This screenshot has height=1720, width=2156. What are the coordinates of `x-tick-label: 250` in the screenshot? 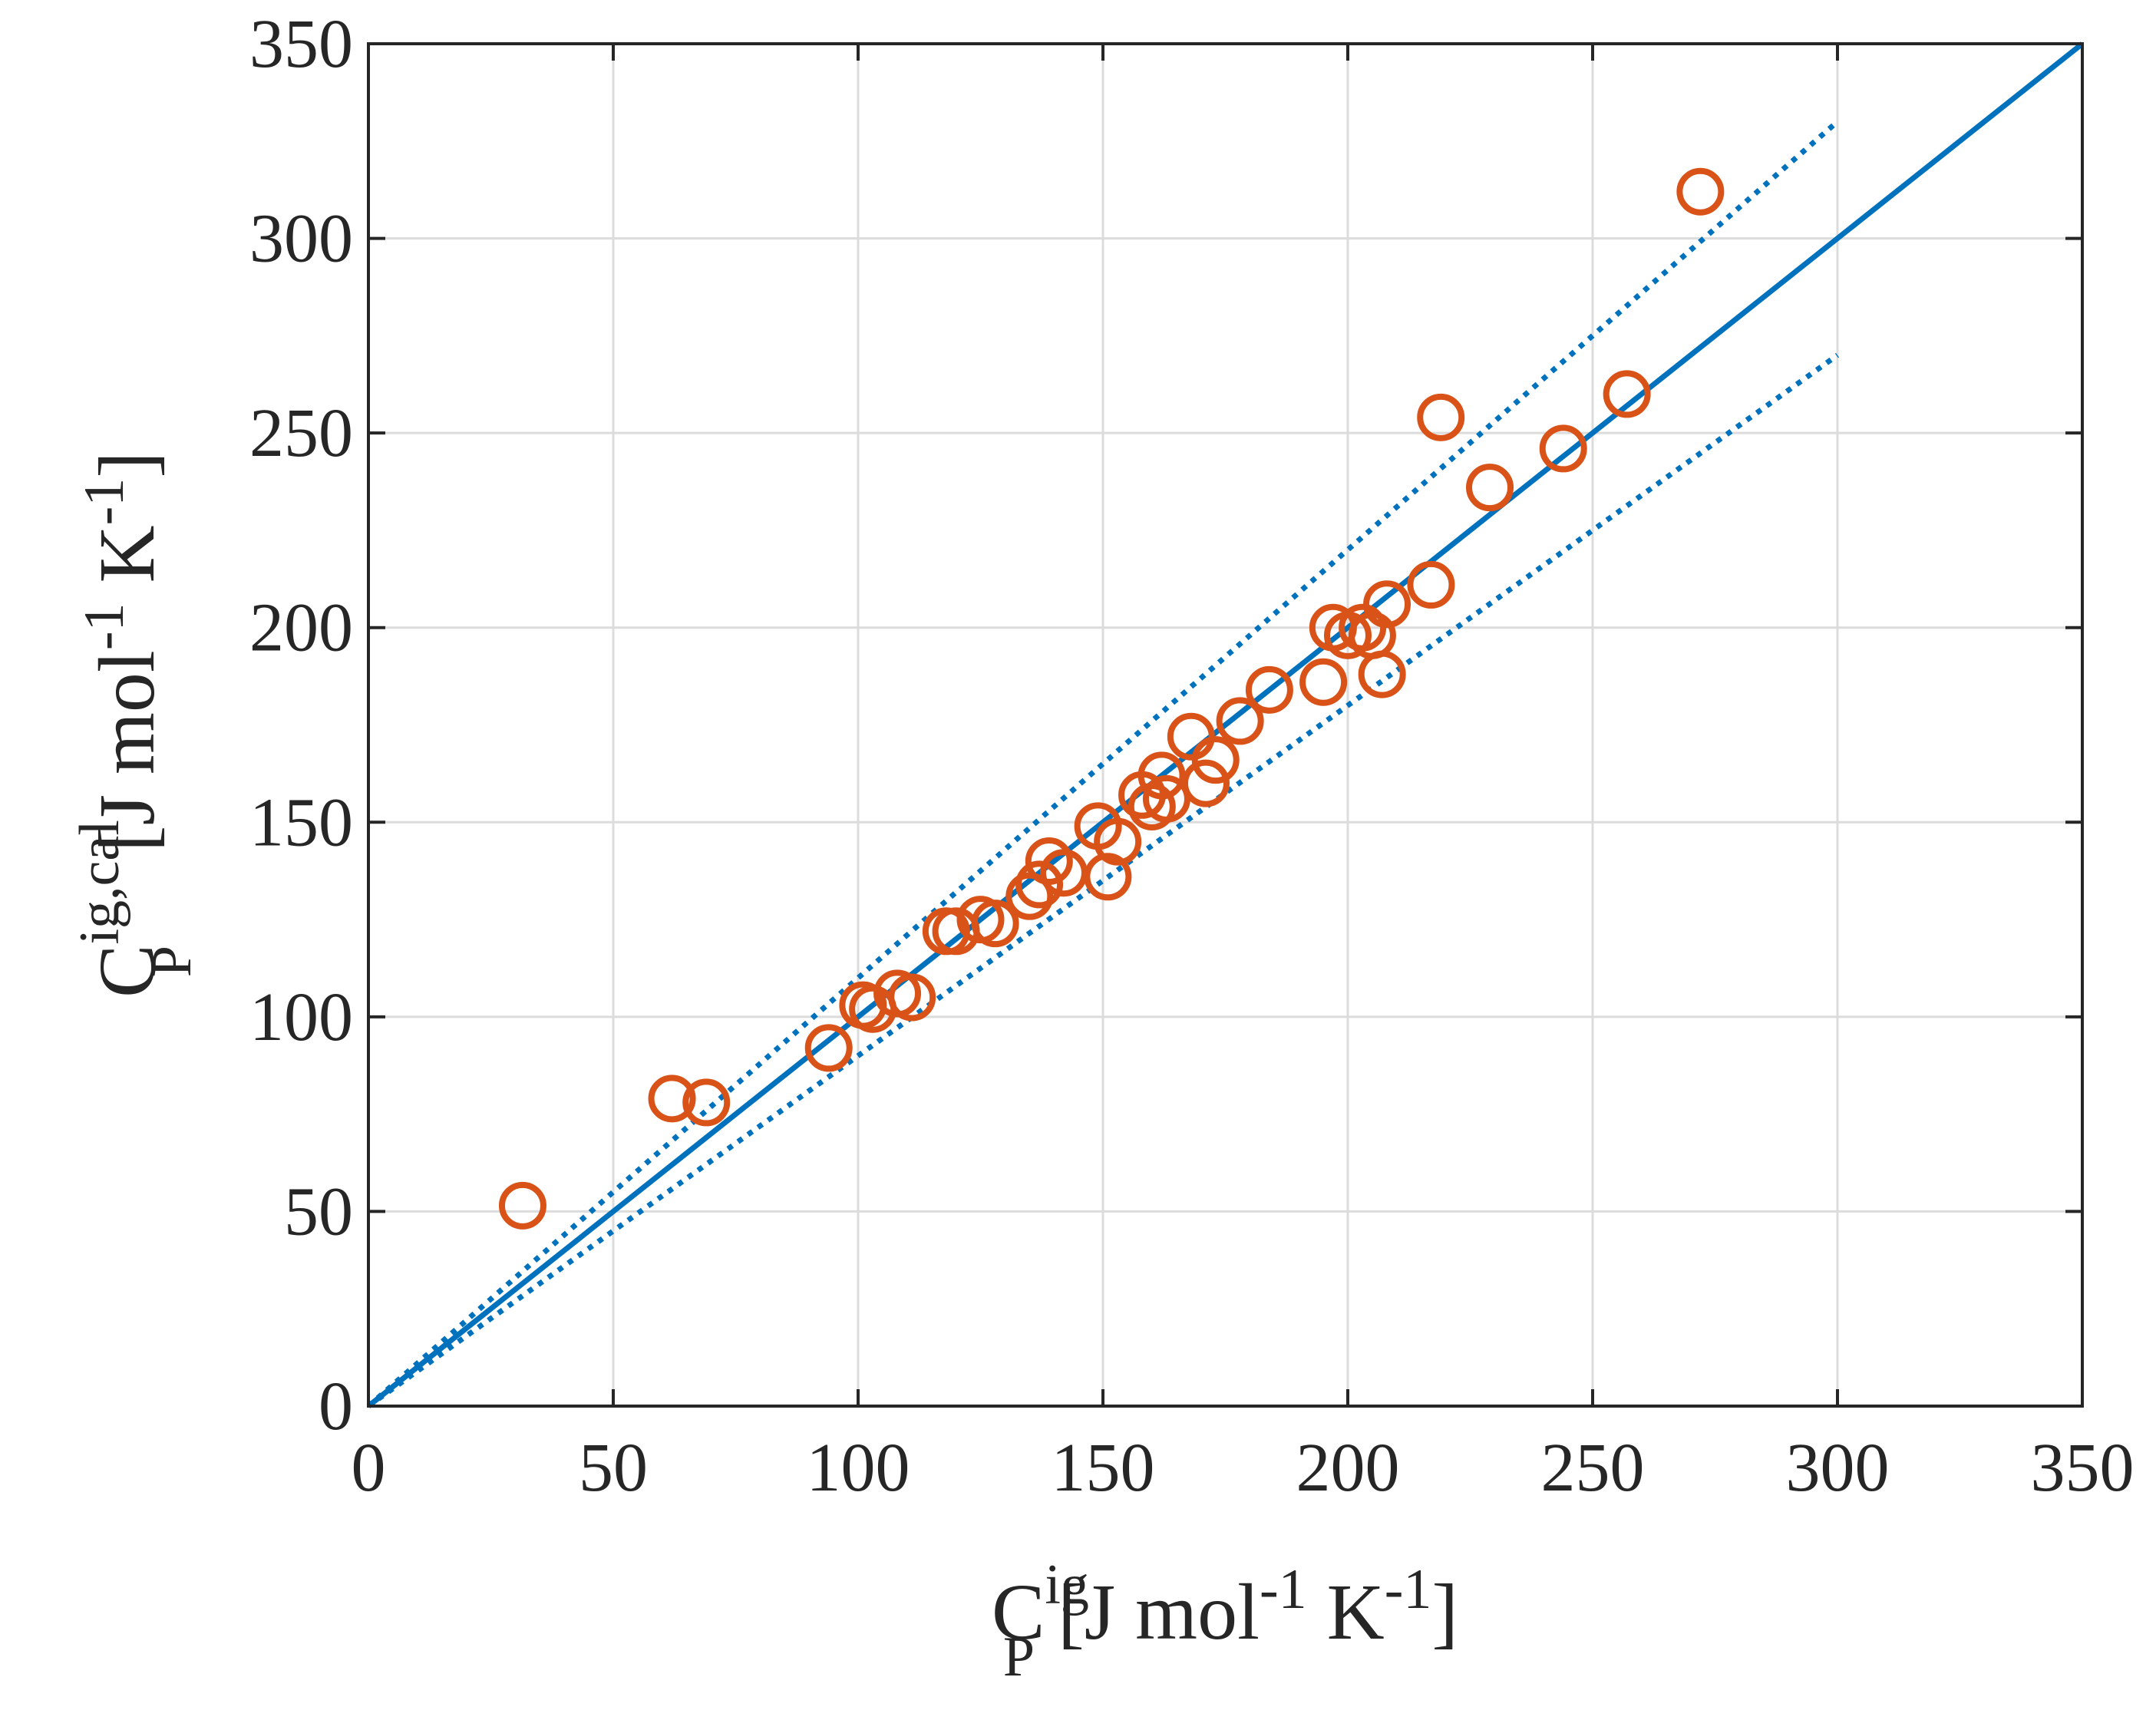 It's located at (1593, 1468).